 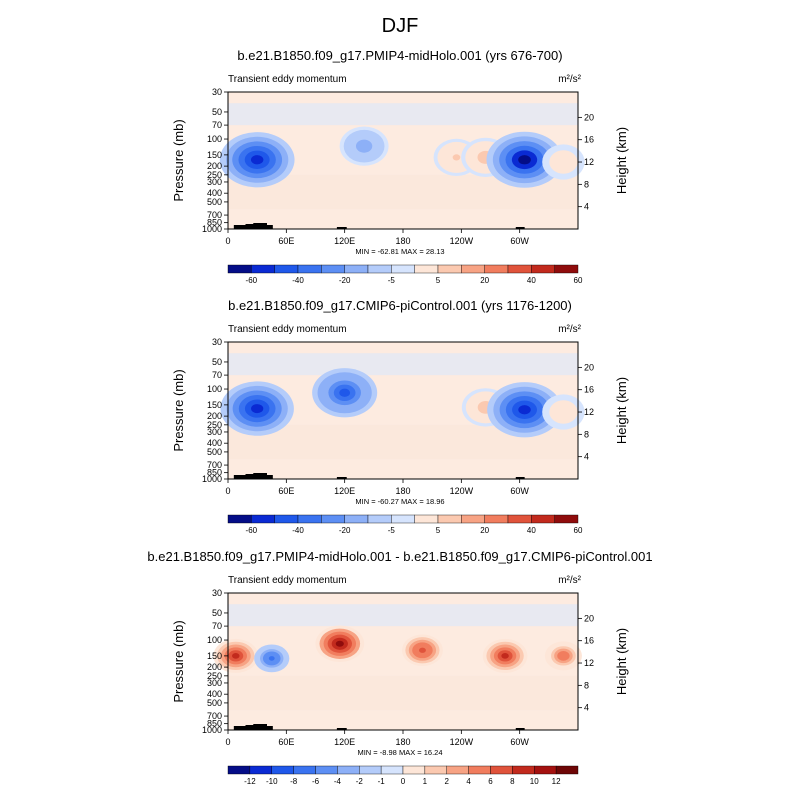 What do you see at coordinates (360, 781) in the screenshot?
I see `colorbar-label: -2` at bounding box center [360, 781].